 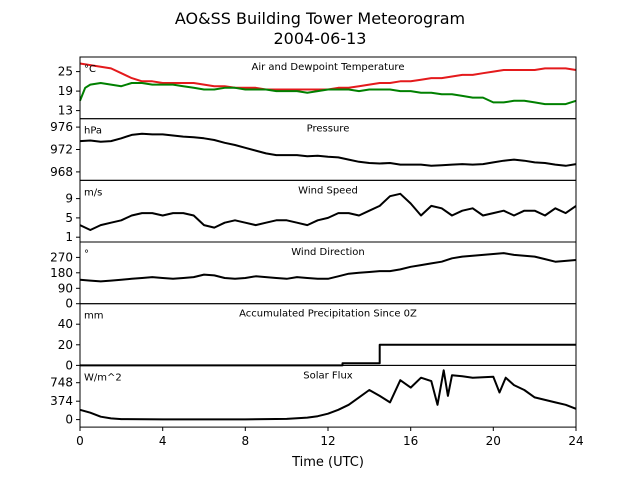 What do you see at coordinates (61, 257) in the screenshot?
I see `wind_dir-ytick-label: 270` at bounding box center [61, 257].